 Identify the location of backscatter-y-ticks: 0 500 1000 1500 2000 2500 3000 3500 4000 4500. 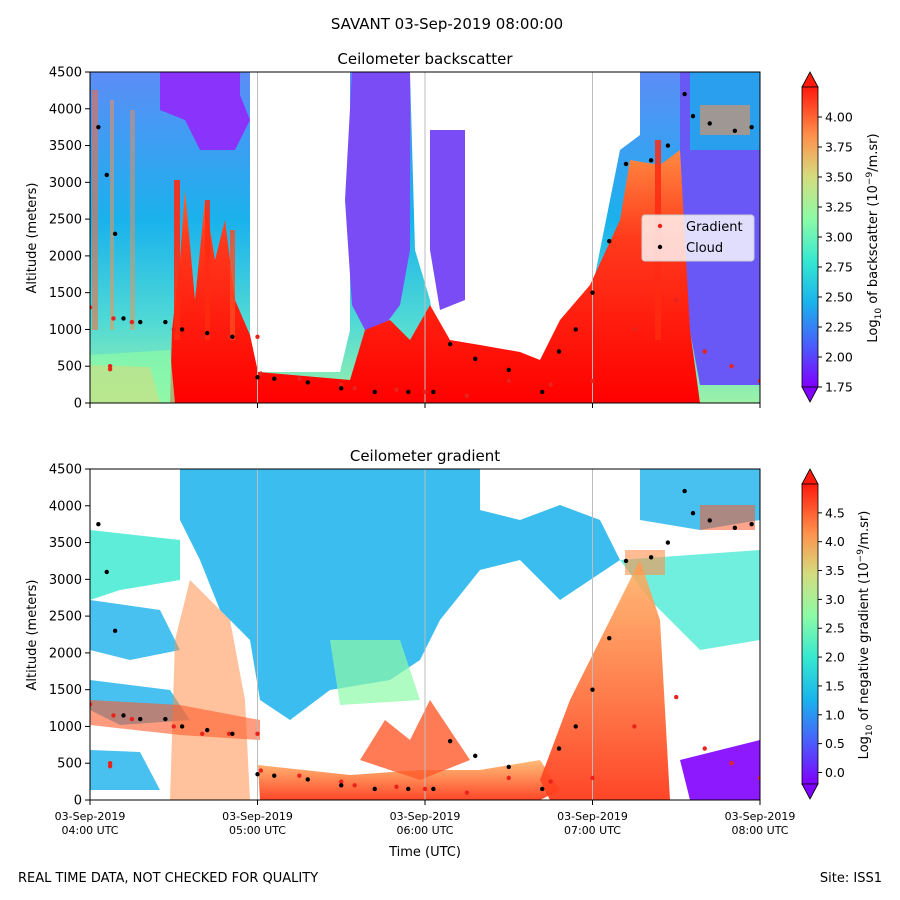
(69, 239).